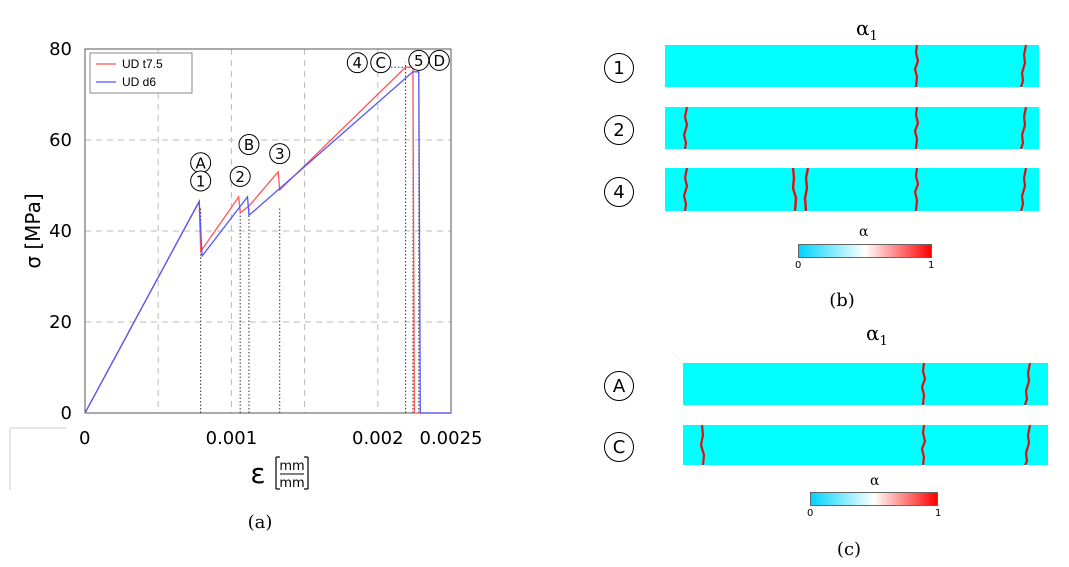 The image size is (1069, 567). I want to click on marker-2: 2, so click(240, 176).